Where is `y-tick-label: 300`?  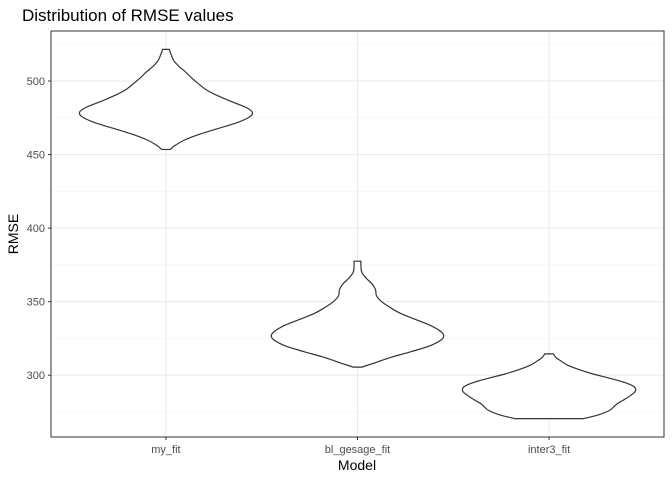 y-tick-label: 300 is located at coordinates (36, 376).